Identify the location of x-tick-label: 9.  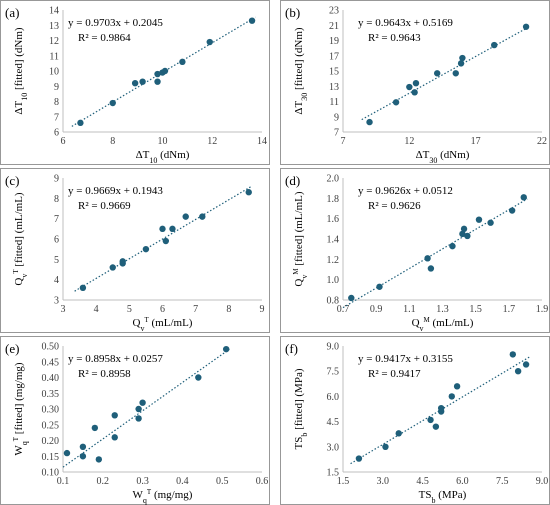
(262, 309).